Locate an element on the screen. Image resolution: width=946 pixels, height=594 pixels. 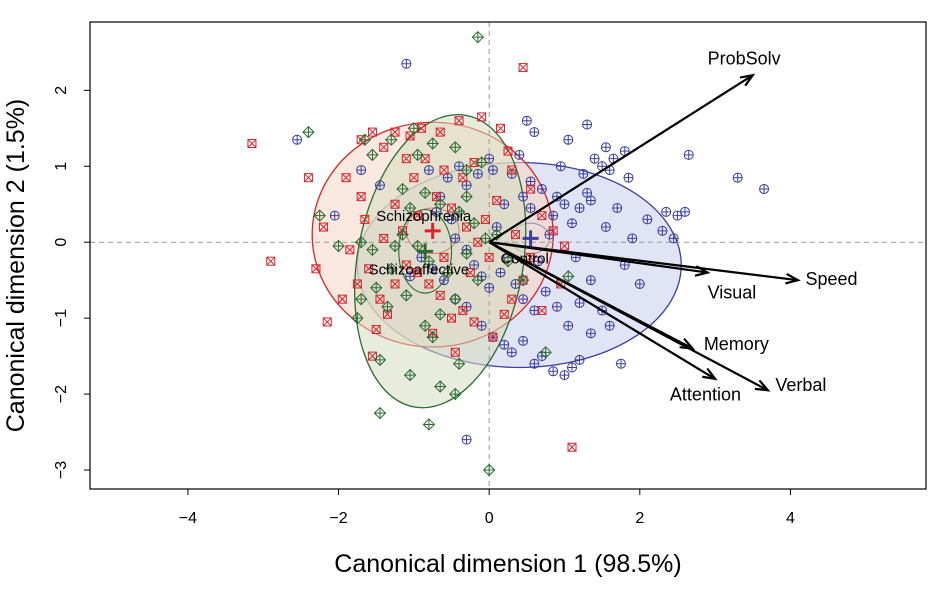
vector-label-memory: Memory is located at coordinates (736, 344).